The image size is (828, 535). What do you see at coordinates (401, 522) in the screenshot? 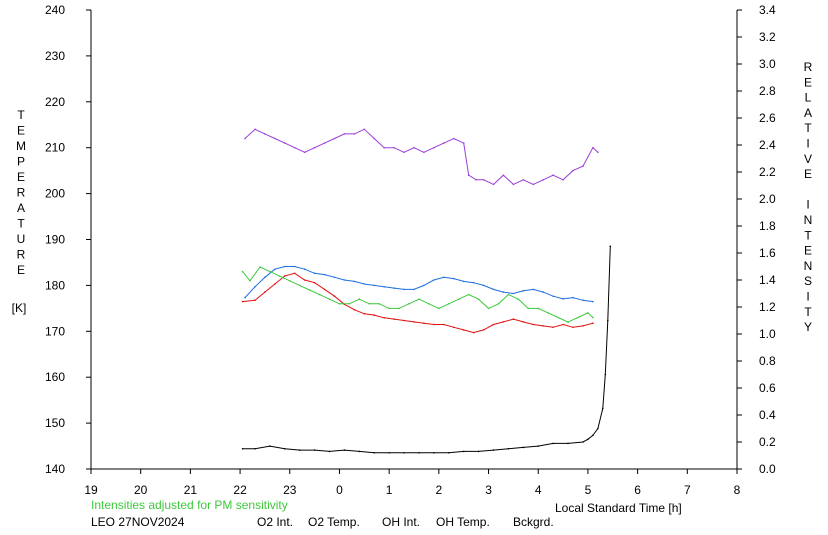
I see `legend-entry: OH Int.` at bounding box center [401, 522].